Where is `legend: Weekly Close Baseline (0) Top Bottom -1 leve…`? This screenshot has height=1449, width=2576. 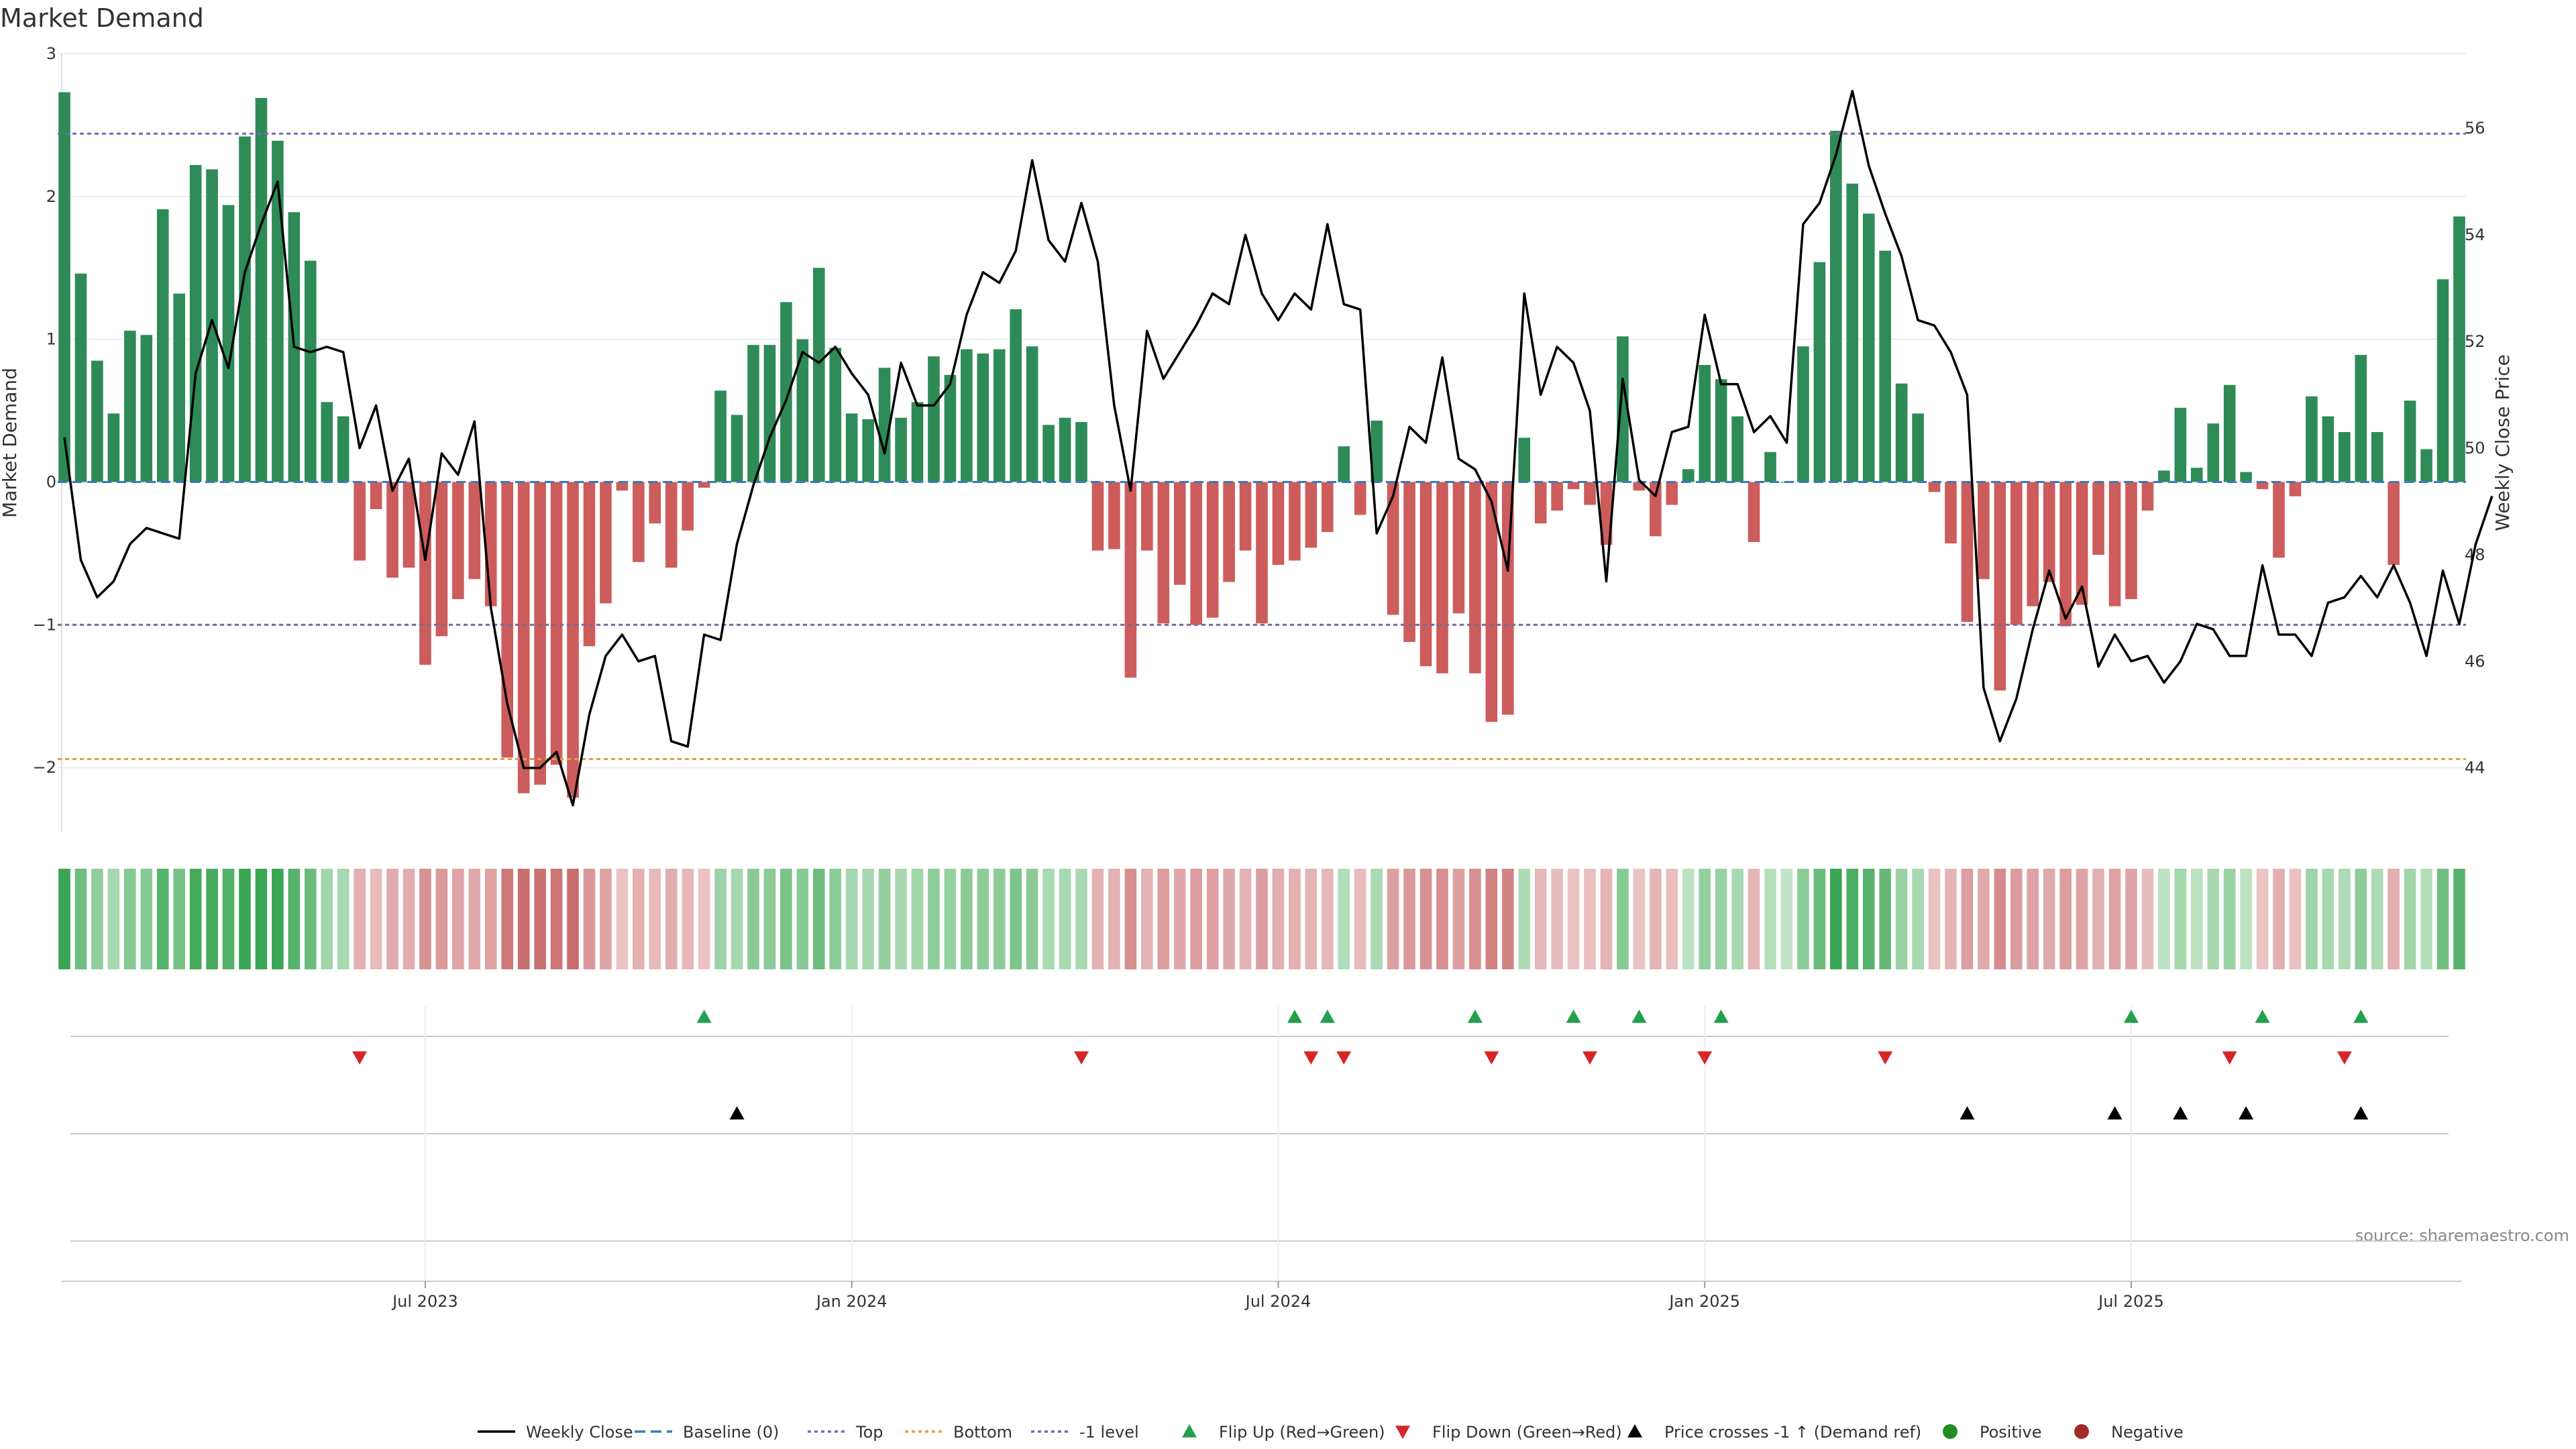 legend: Weekly Close Baseline (0) Top Bottom -1 leve… is located at coordinates (1331, 1432).